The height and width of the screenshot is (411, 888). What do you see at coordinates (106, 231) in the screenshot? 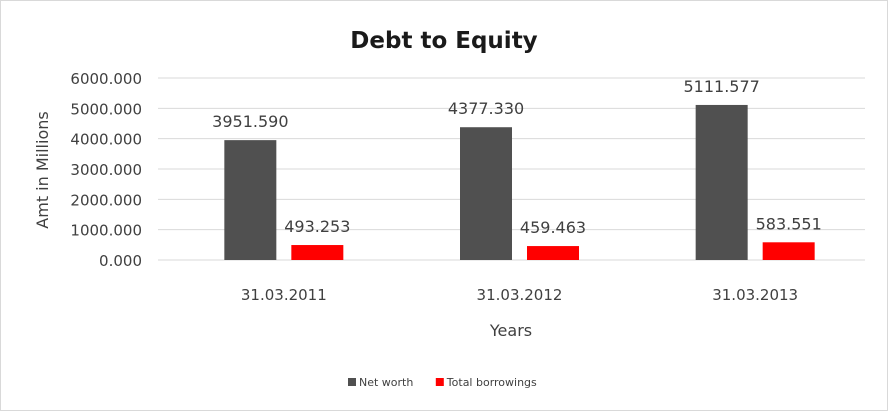
I see `y-tick-label: 1000.000` at bounding box center [106, 231].